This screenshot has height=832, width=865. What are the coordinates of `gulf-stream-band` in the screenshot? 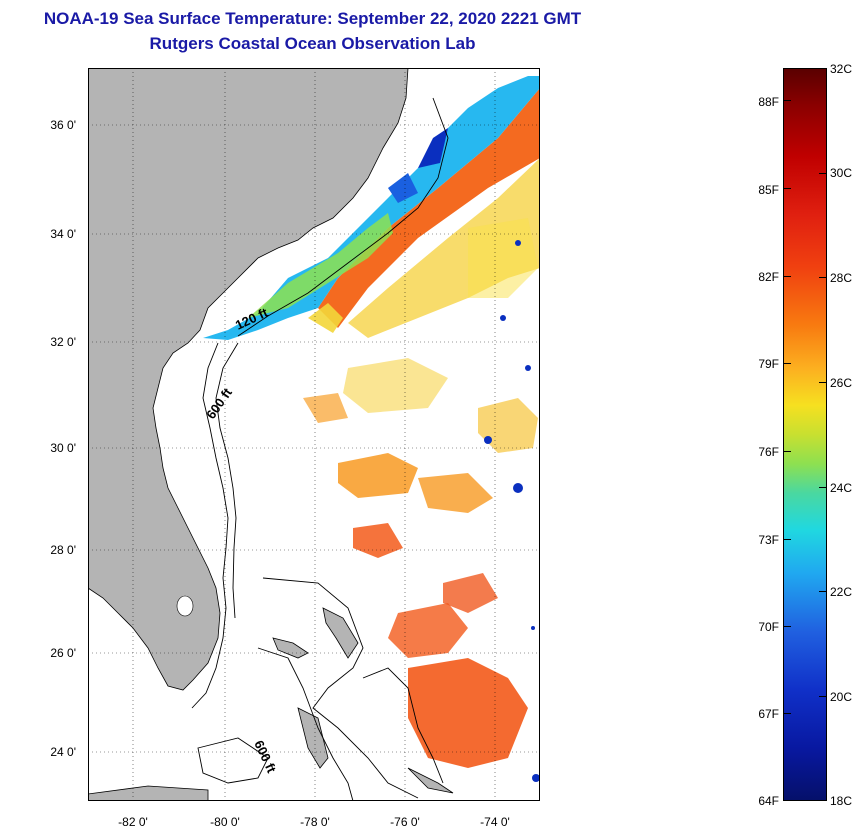 It's located at (429, 213).